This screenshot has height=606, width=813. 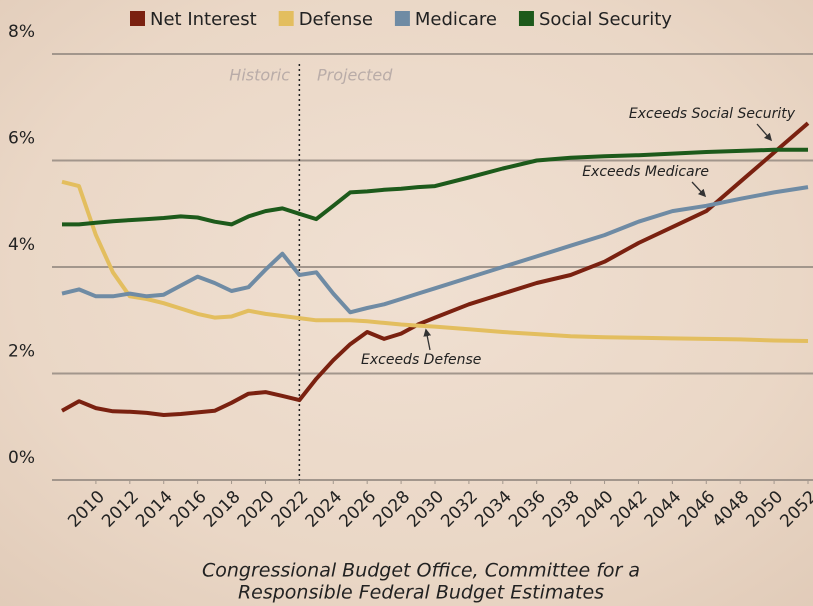 I want to click on annotation: Exceeds Defense, so click(x=421, y=360).